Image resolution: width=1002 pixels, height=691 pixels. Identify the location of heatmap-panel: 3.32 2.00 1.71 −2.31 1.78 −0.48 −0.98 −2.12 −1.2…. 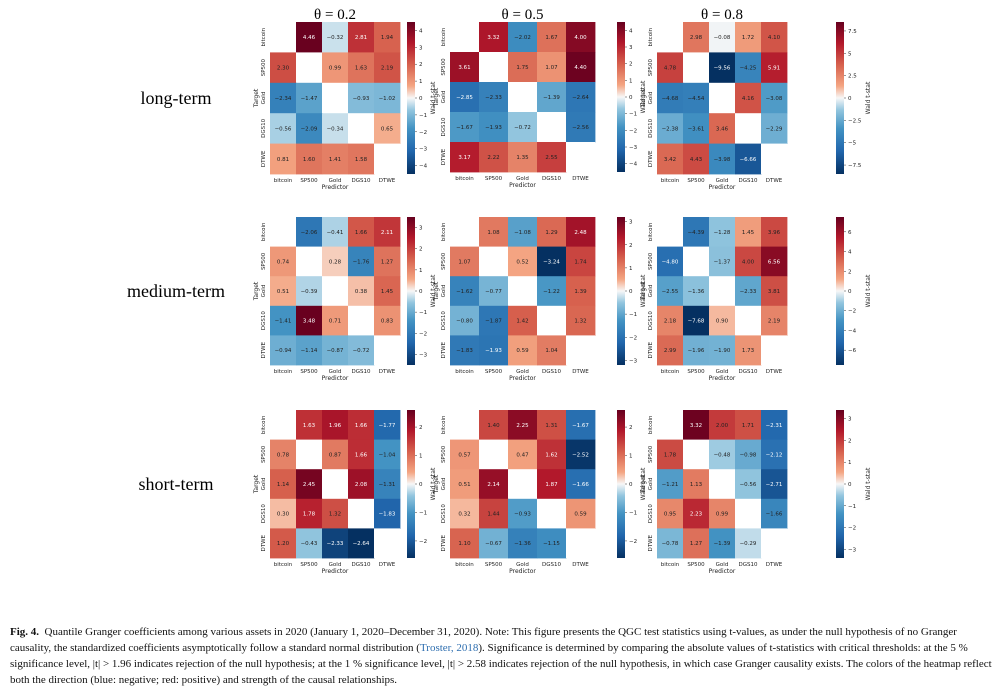
(756, 492).